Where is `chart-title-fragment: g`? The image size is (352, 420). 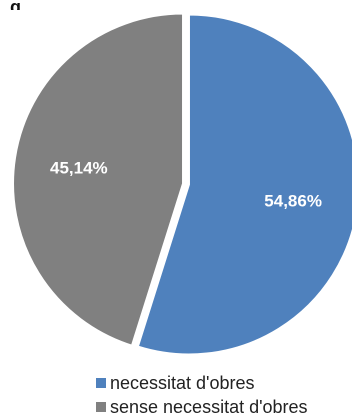 chart-title-fragment: g is located at coordinates (15, 5).